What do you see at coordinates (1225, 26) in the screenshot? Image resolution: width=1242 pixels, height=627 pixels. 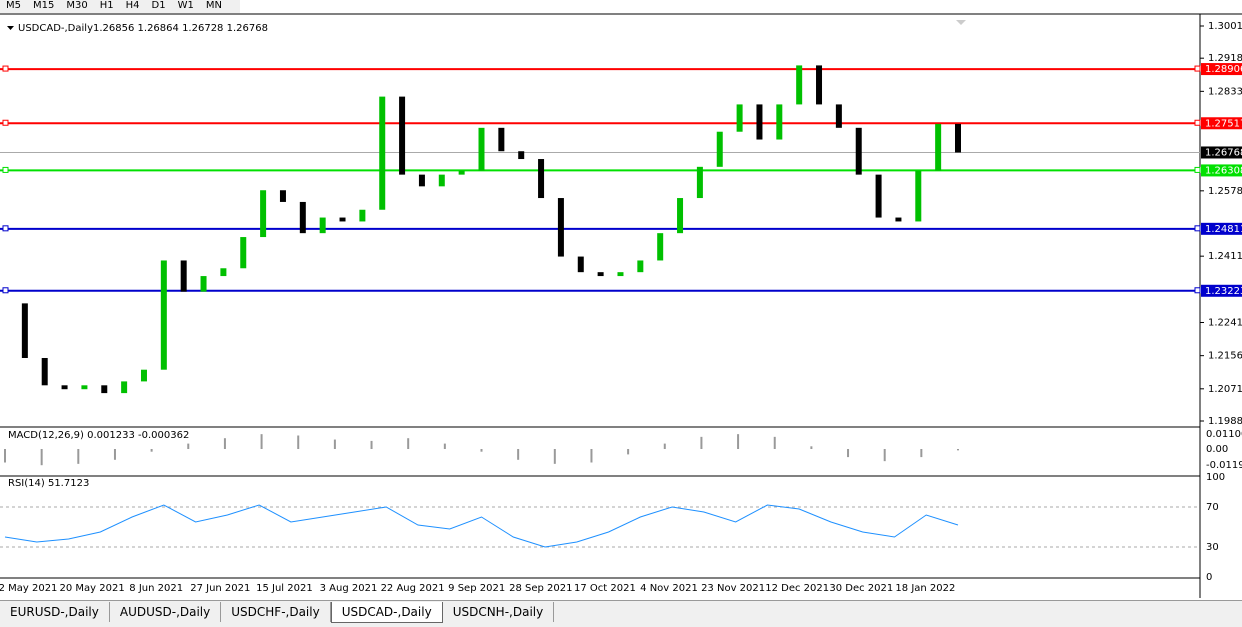 I see `price-tick-label: 1.30010` at bounding box center [1225, 26].